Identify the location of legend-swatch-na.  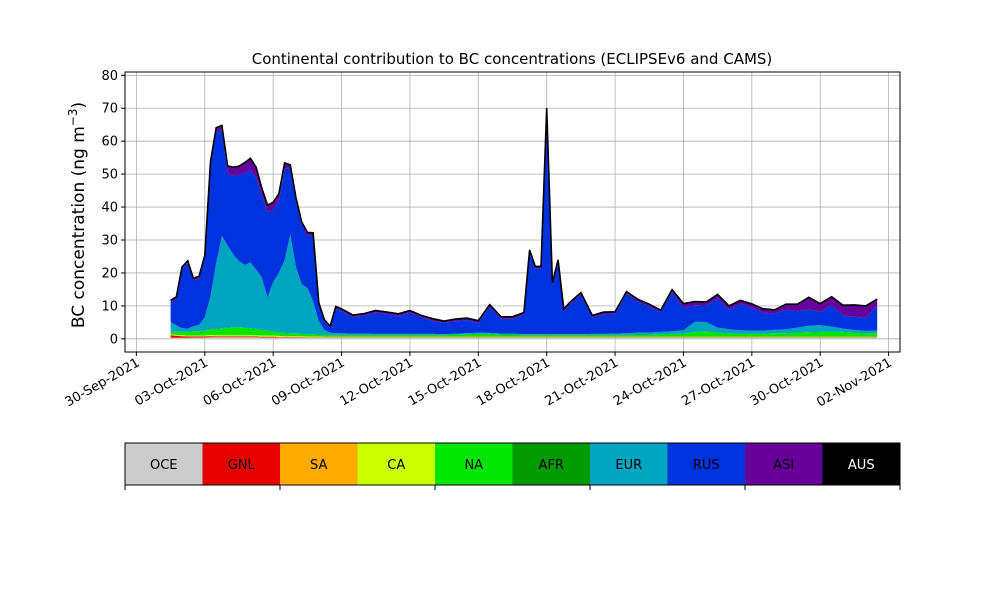
(474, 464).